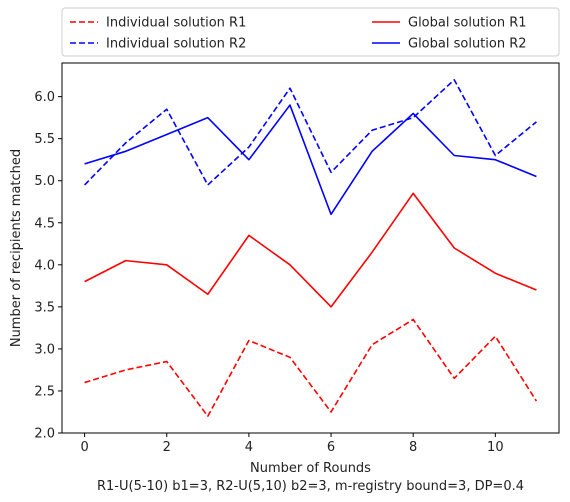 This screenshot has width=570, height=502. I want to click on x-tick-label: 0, so click(84, 447).